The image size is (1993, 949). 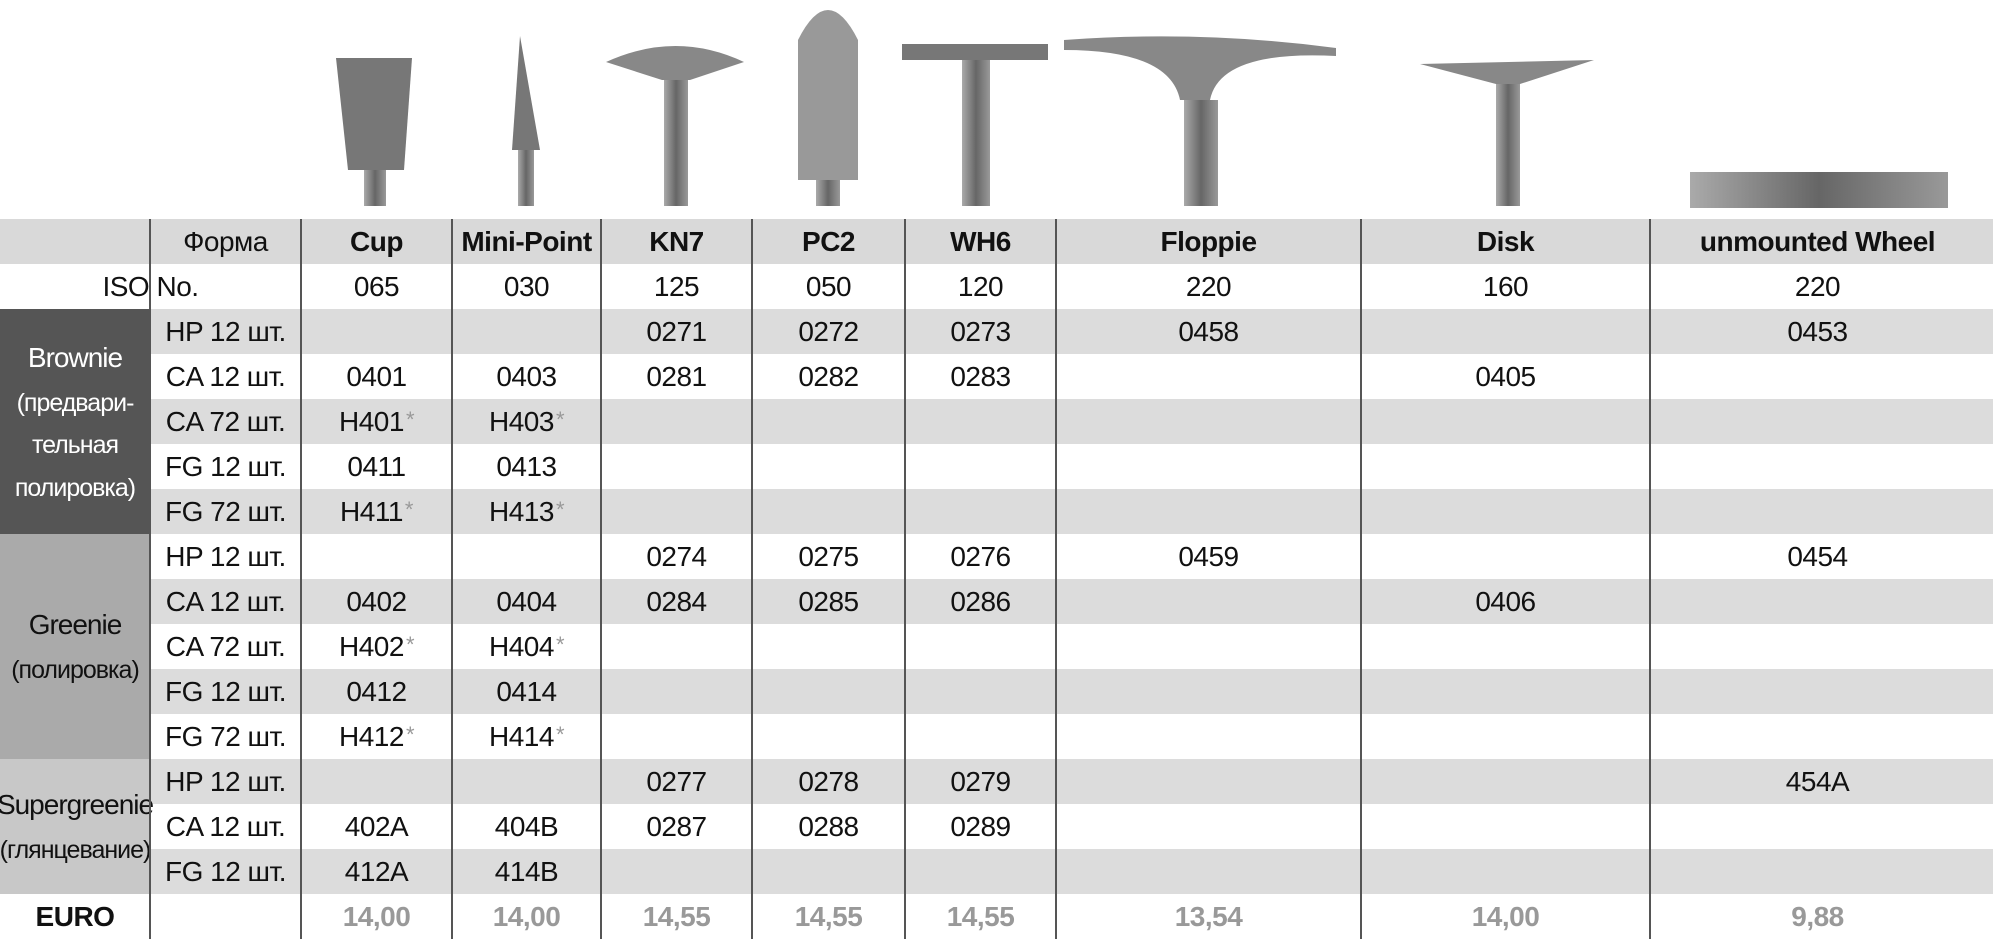 What do you see at coordinates (980, 826) in the screenshot?
I see `code: 0289` at bounding box center [980, 826].